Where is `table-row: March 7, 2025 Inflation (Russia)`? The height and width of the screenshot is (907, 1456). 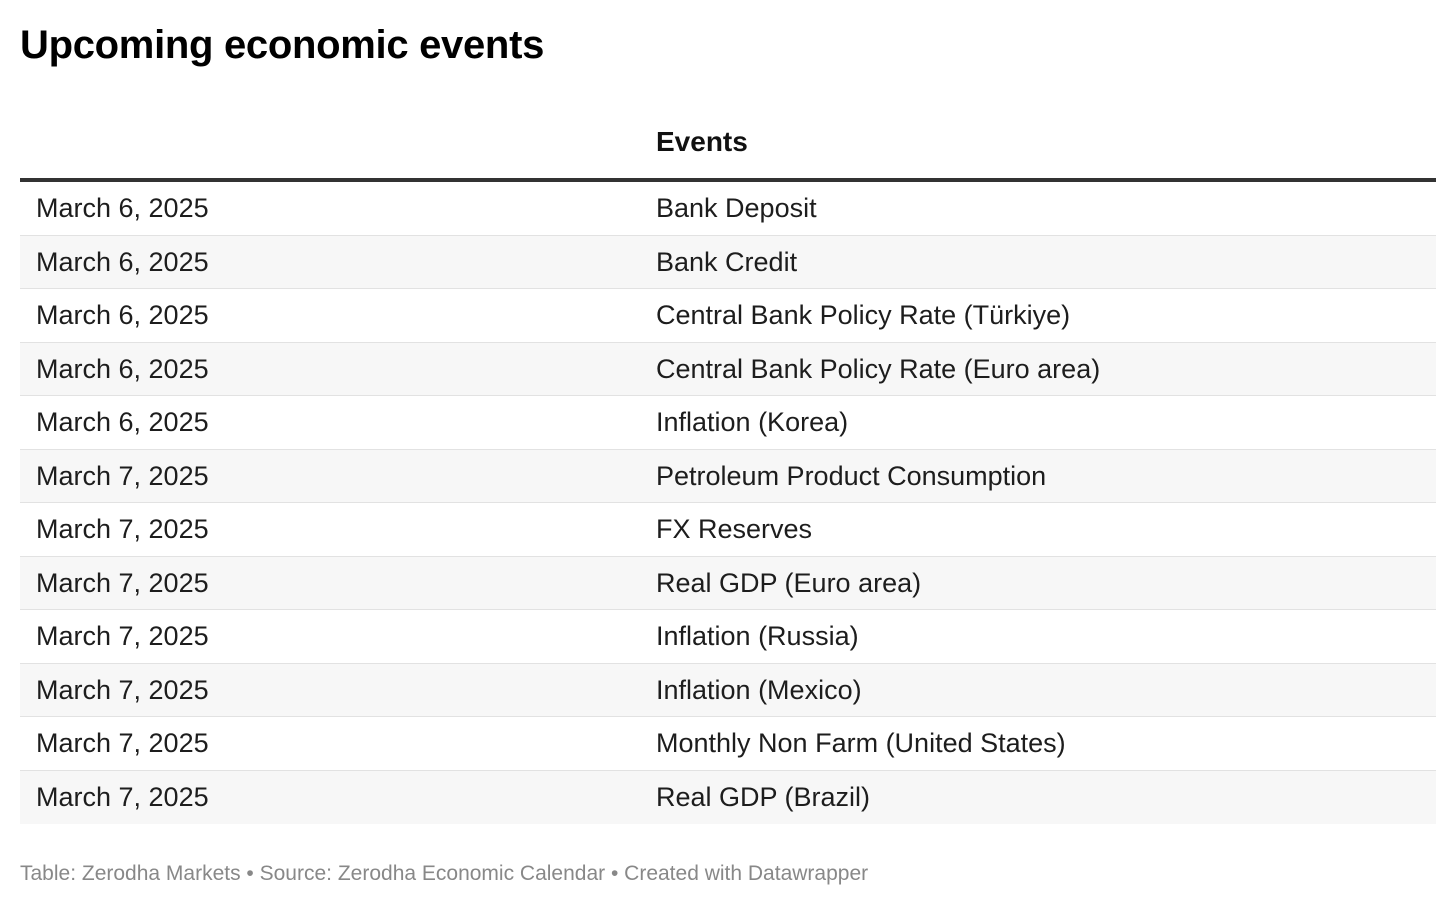 table-row: March 7, 2025 Inflation (Russia) is located at coordinates (728, 637).